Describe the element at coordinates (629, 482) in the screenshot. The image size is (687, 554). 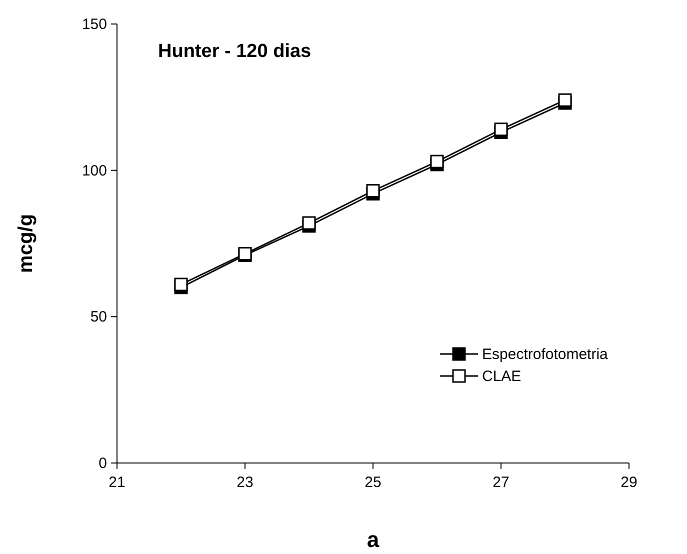
I see `x-tick-label: 29` at that location.